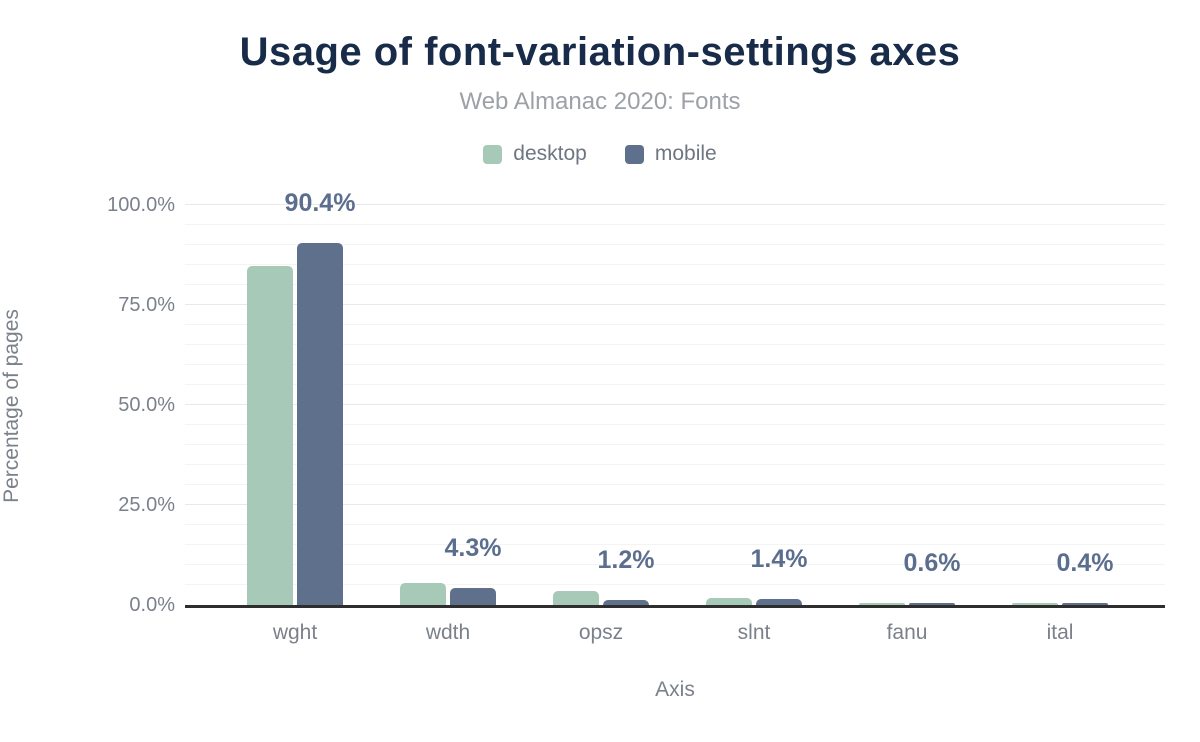 Image resolution: width=1200 pixels, height=742 pixels. What do you see at coordinates (600, 154) in the screenshot?
I see `legend: desktop mobile` at bounding box center [600, 154].